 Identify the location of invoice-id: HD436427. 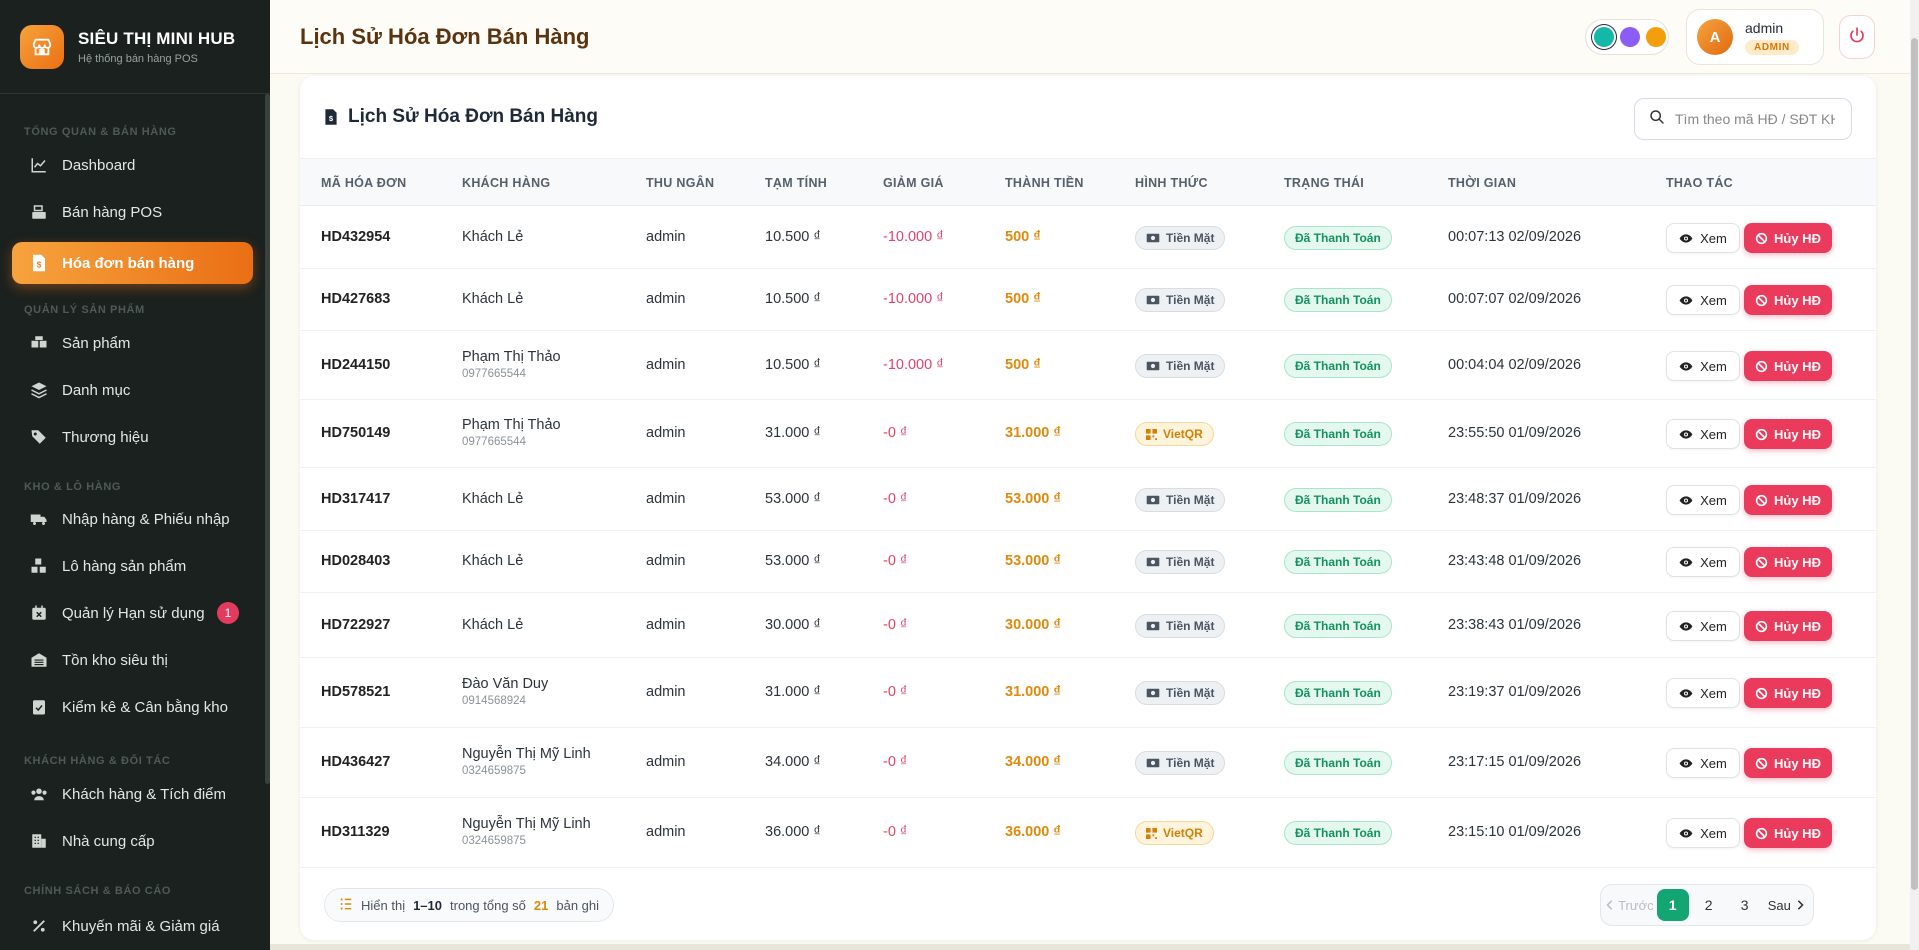
(356, 762).